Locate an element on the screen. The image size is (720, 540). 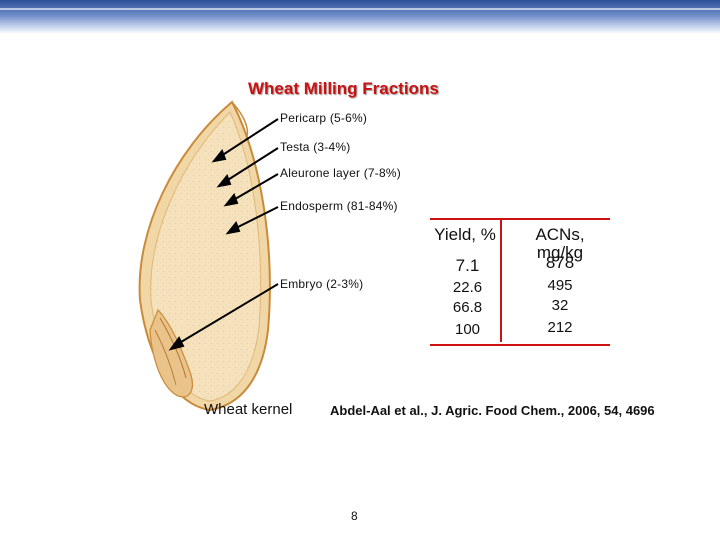
yield-value: 100 is located at coordinates (467, 329).